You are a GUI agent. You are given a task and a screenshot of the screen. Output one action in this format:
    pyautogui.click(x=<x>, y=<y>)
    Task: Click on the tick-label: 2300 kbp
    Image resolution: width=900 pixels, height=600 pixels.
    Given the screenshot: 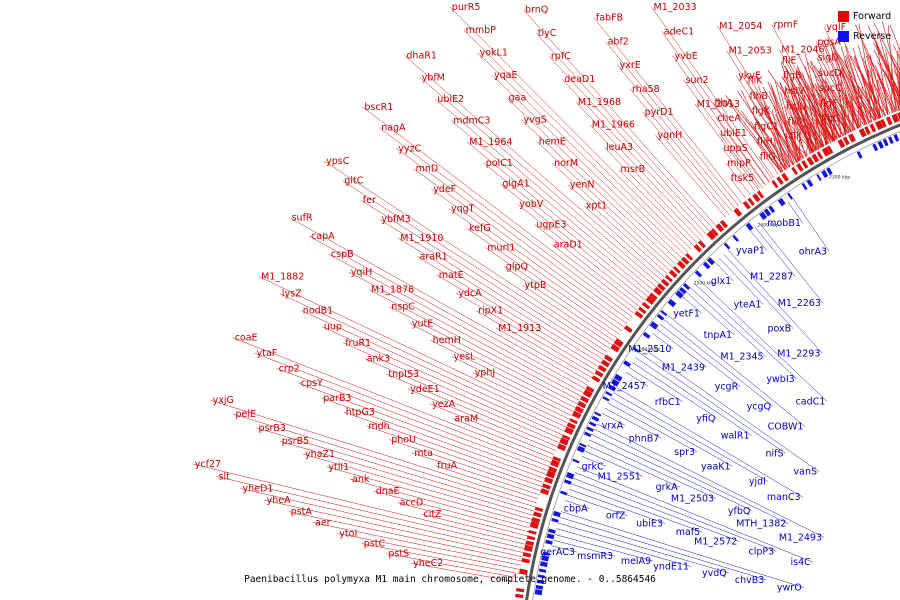 What is the action you would take?
    pyautogui.click(x=839, y=178)
    